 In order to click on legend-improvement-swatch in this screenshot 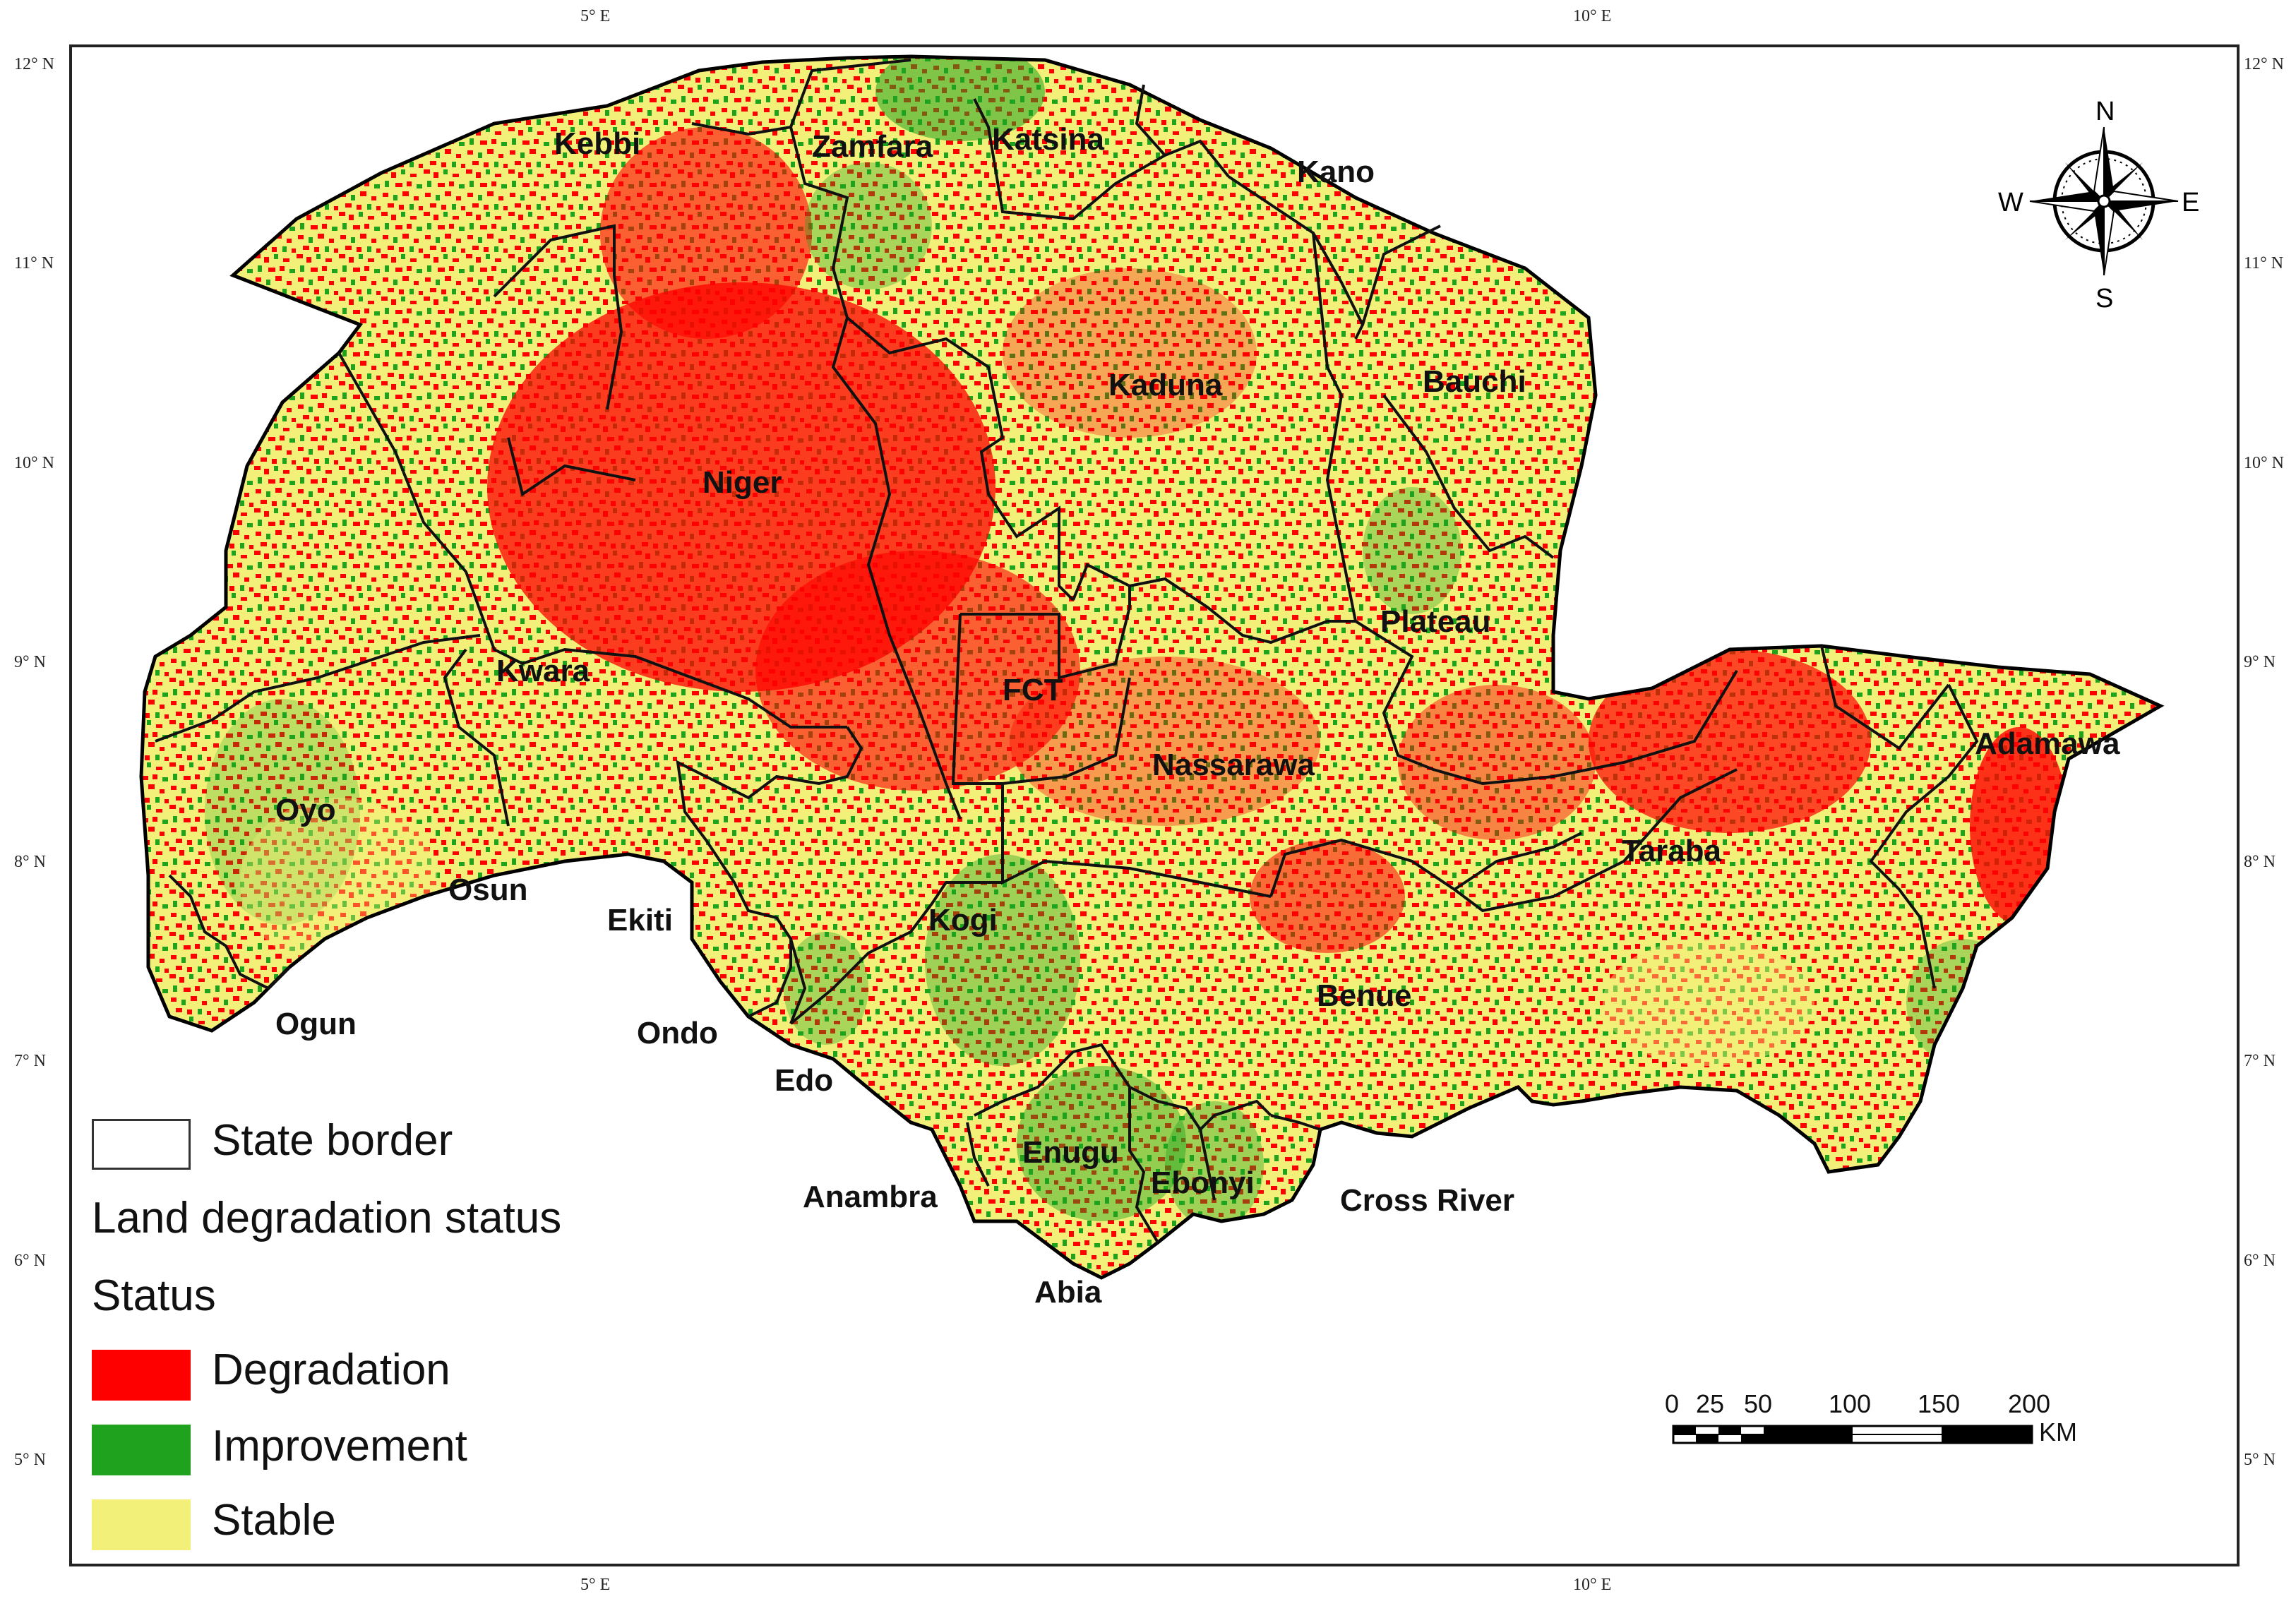, I will do `click(141, 1450)`.